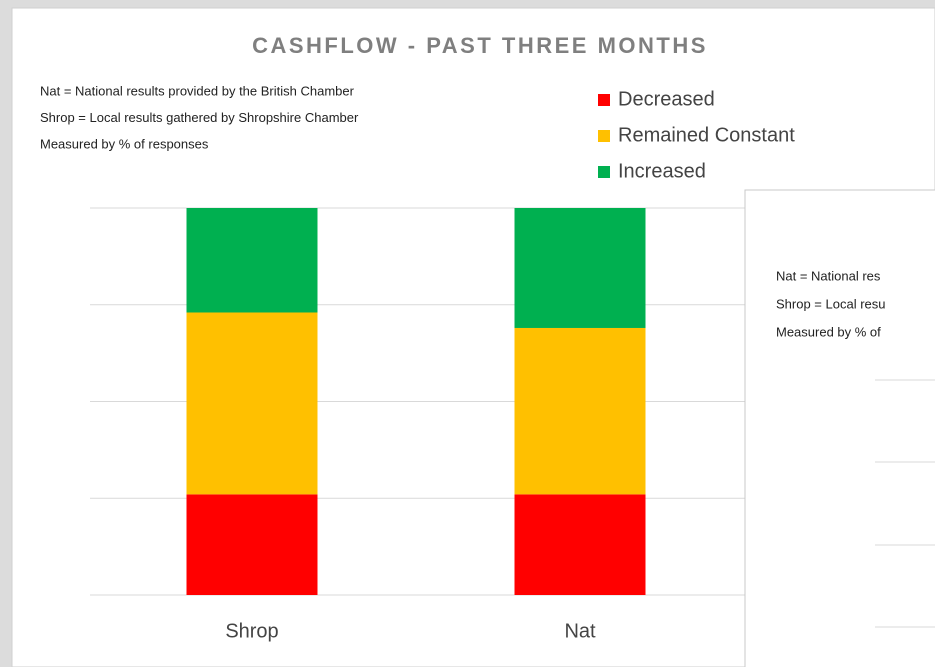  Describe the element at coordinates (662, 171) in the screenshot. I see `legend-label: Increased` at that location.